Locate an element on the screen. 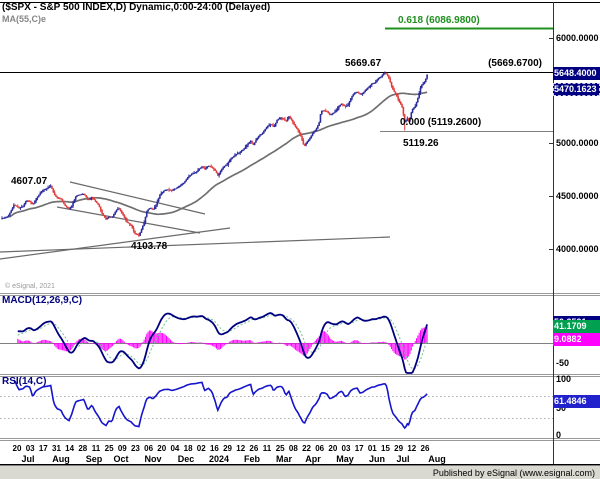  date-tick-label: 04 is located at coordinates (175, 448).